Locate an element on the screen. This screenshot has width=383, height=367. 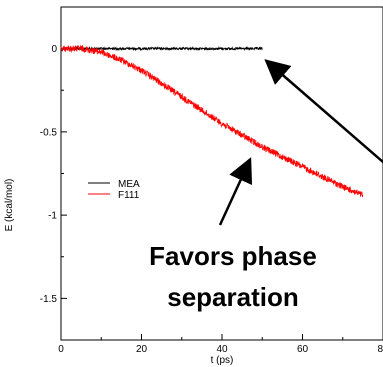
annotation-arrow-mea is located at coordinates (323, 111).